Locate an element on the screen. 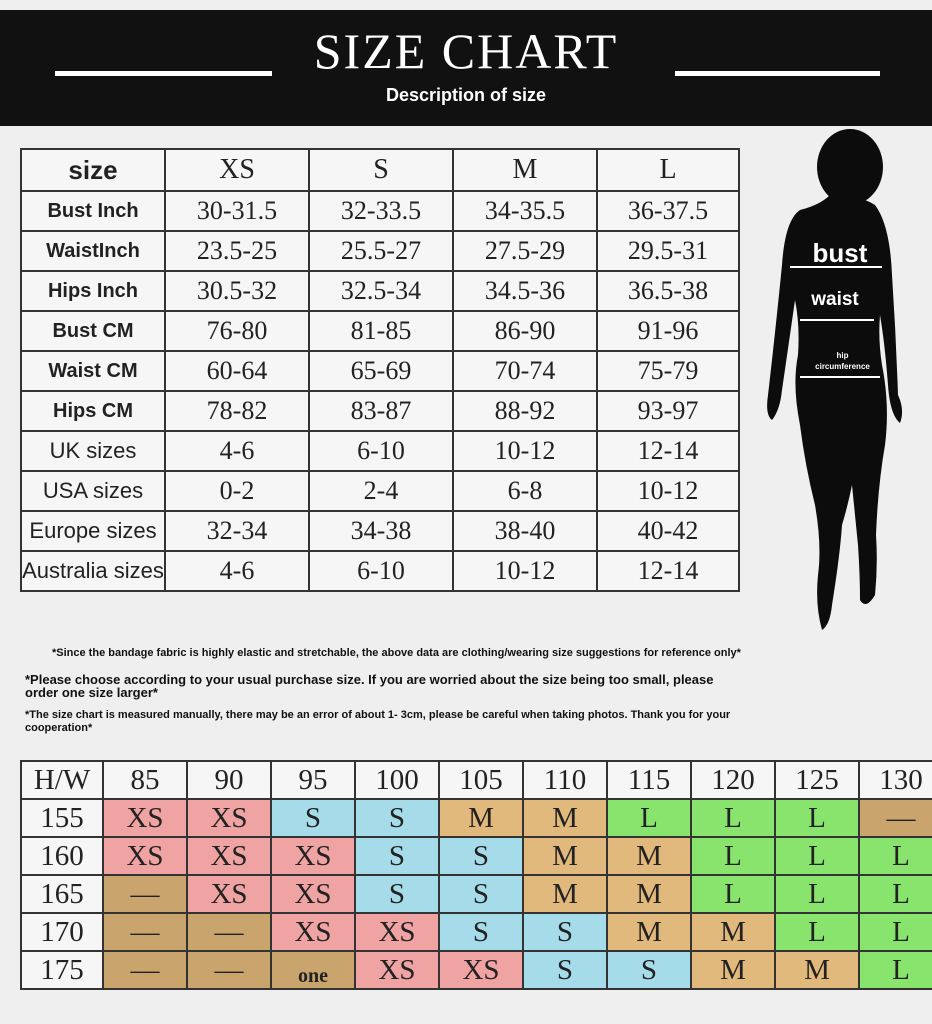  cell: 6-8 is located at coordinates (525, 491).